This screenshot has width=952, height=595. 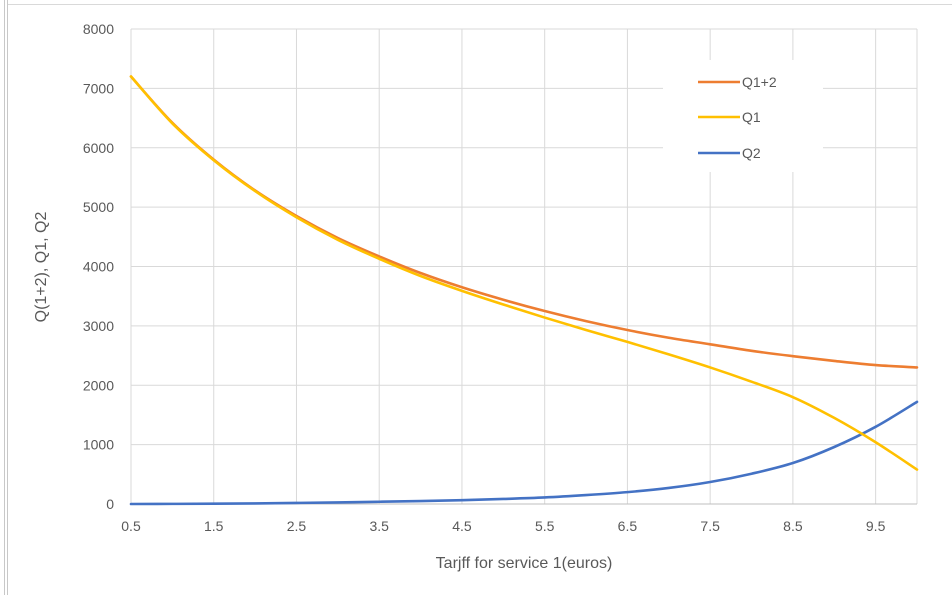 I want to click on legend: Q1+2 Q1 Q2, so click(x=743, y=116).